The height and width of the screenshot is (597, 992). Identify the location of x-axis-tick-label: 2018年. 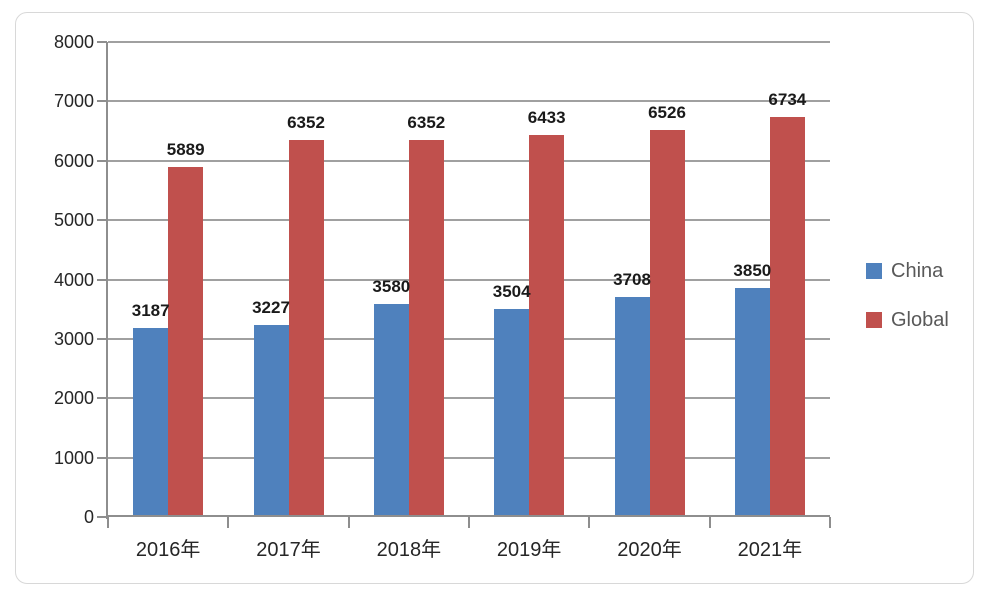
(409, 550).